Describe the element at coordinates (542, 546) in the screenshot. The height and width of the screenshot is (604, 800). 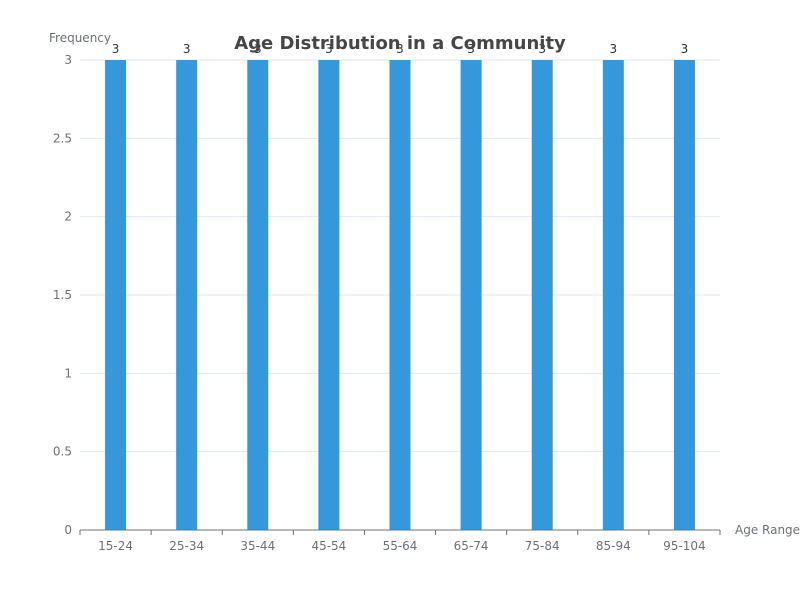
I see `x-tick-label: 75-84` at that location.